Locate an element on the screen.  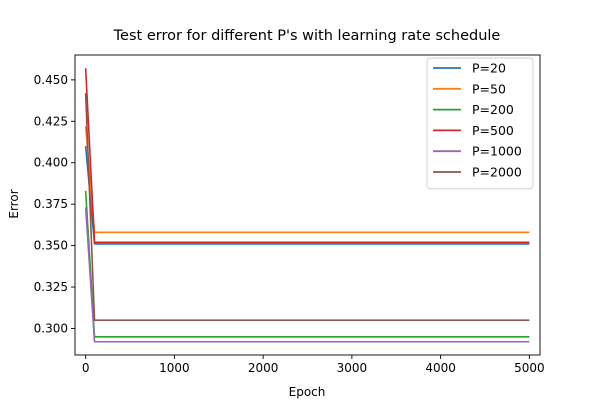
legend-label-p-20: P=20 is located at coordinates (489, 68).